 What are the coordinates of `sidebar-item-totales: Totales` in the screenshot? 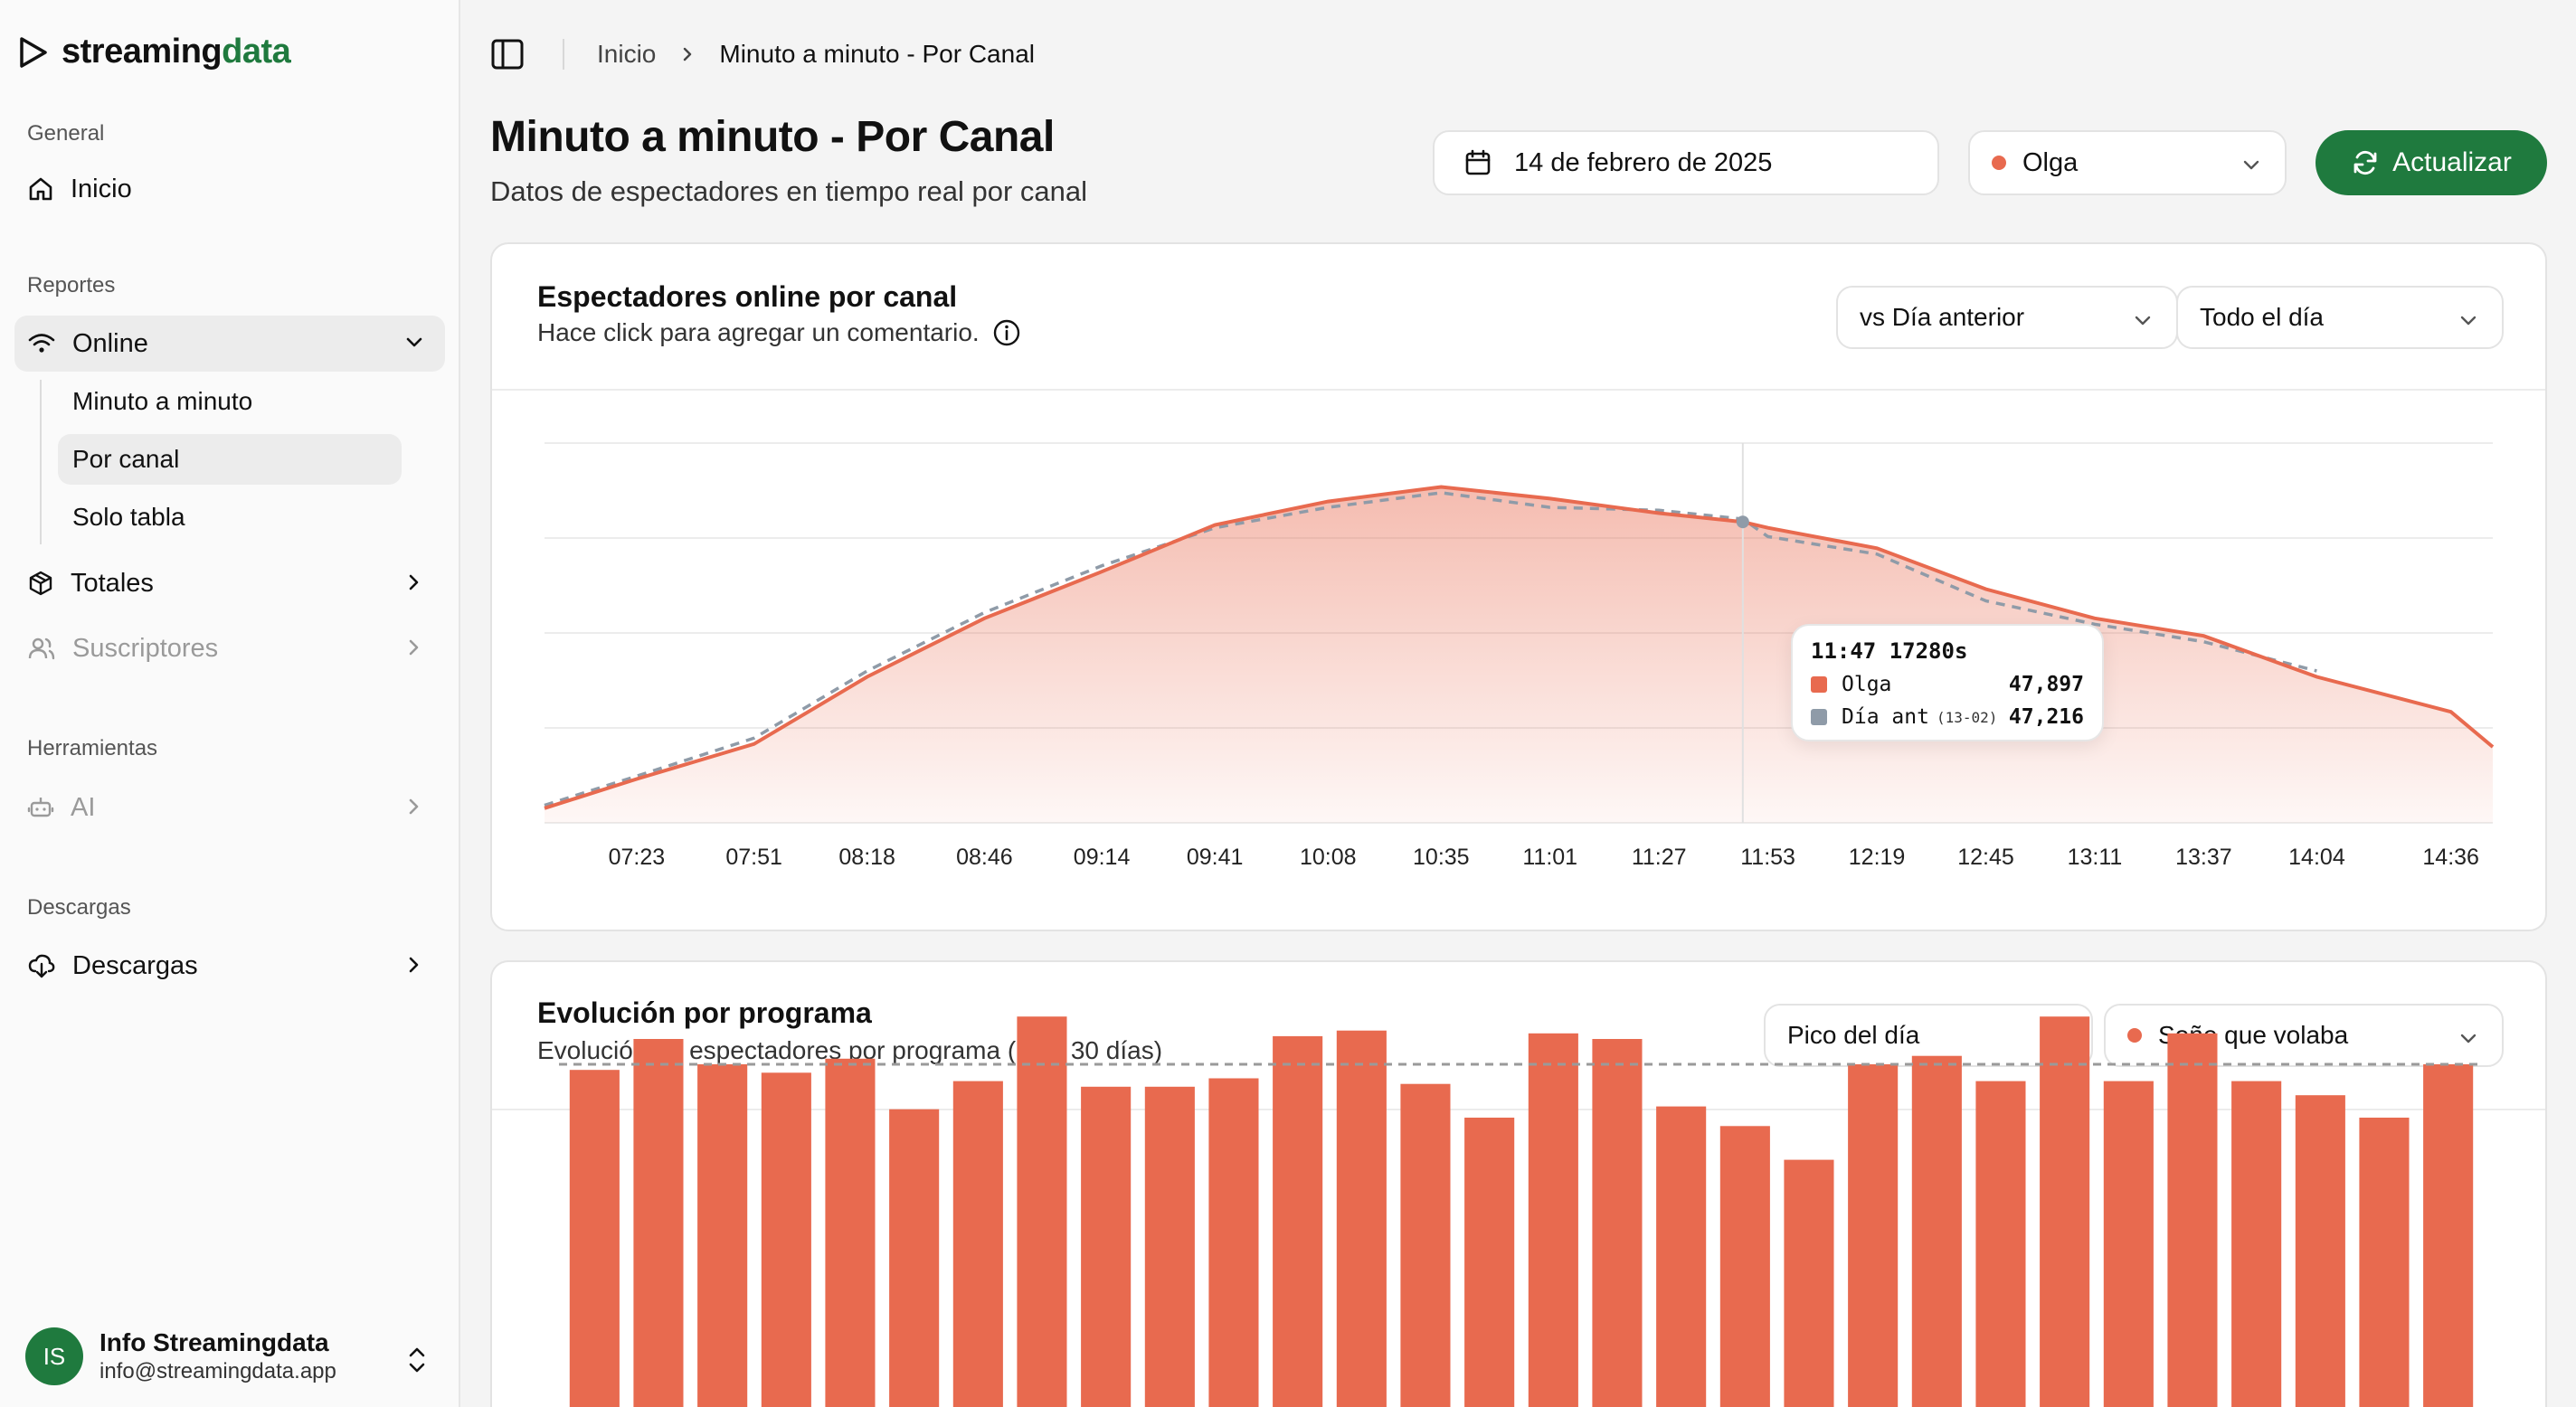 It's located at (230, 583).